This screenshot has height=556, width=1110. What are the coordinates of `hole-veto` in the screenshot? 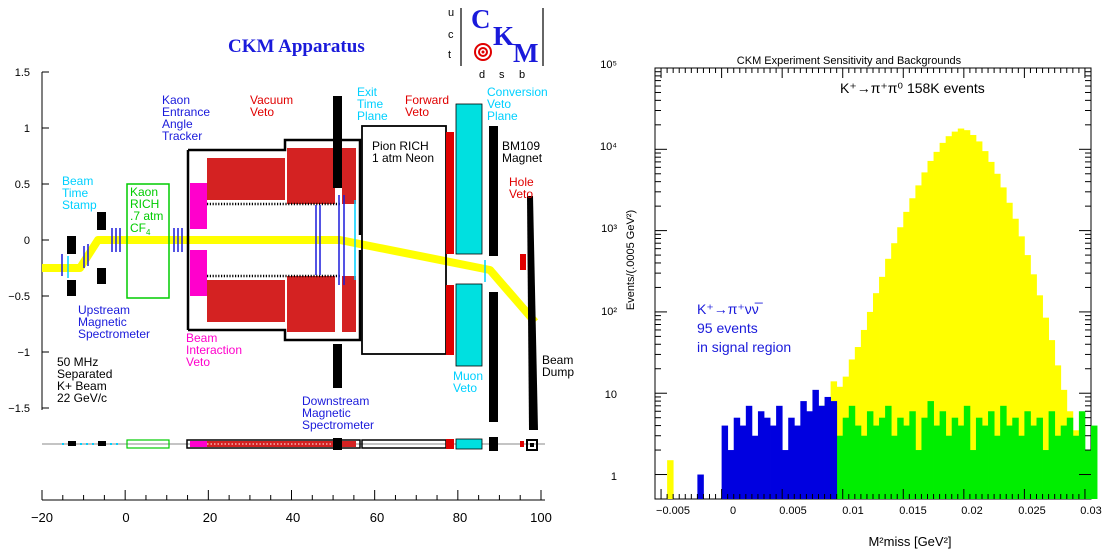 It's located at (523, 262).